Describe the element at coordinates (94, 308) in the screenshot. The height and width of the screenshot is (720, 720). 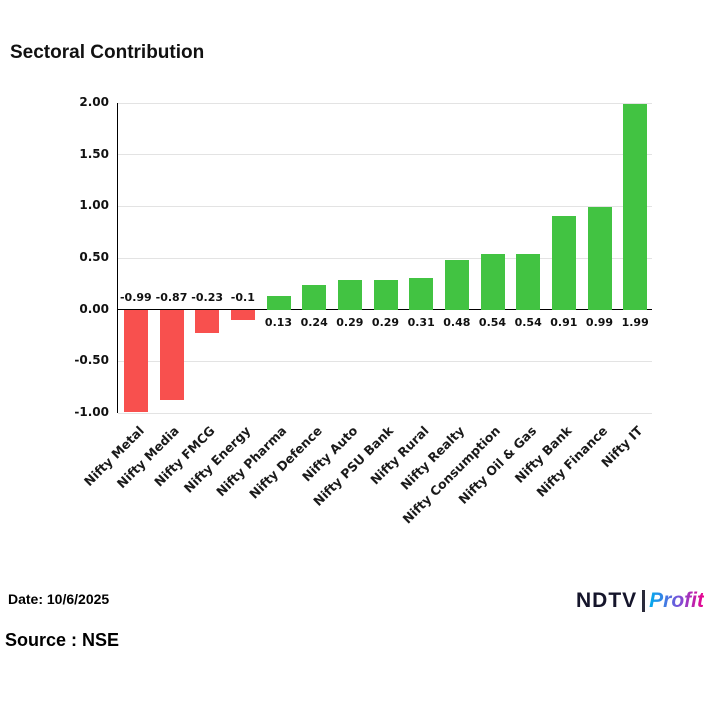
I see `y-tick-label: 0.00` at that location.